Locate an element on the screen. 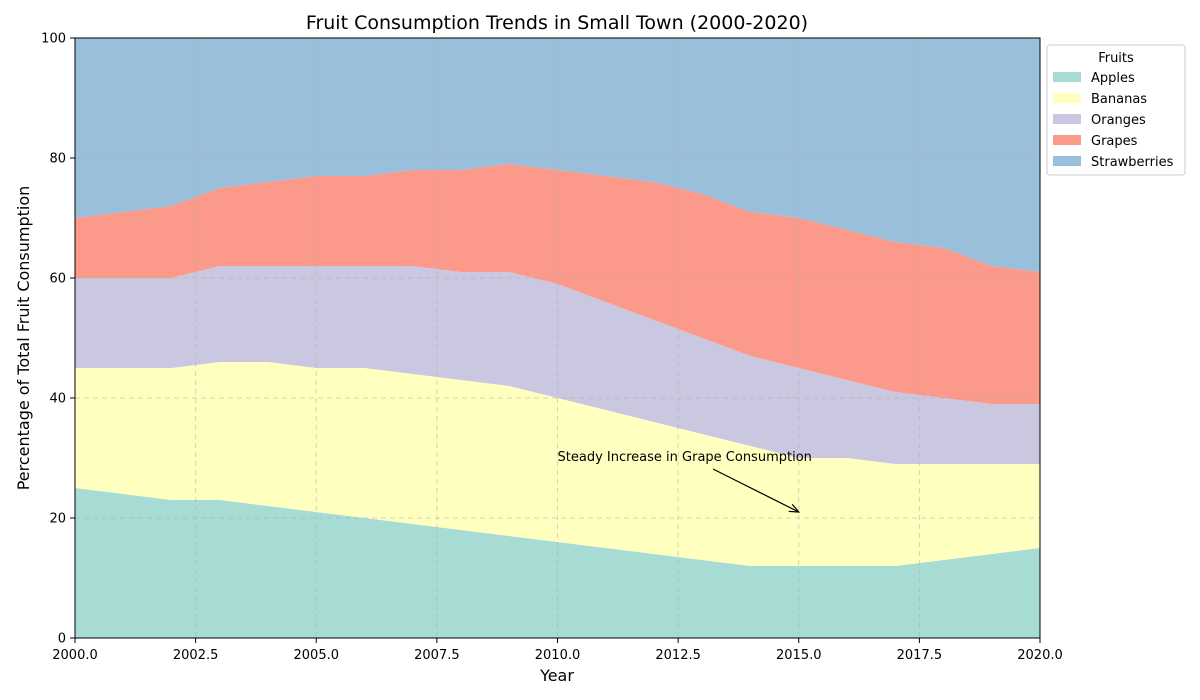  annotation-arrow is located at coordinates (756, 490).